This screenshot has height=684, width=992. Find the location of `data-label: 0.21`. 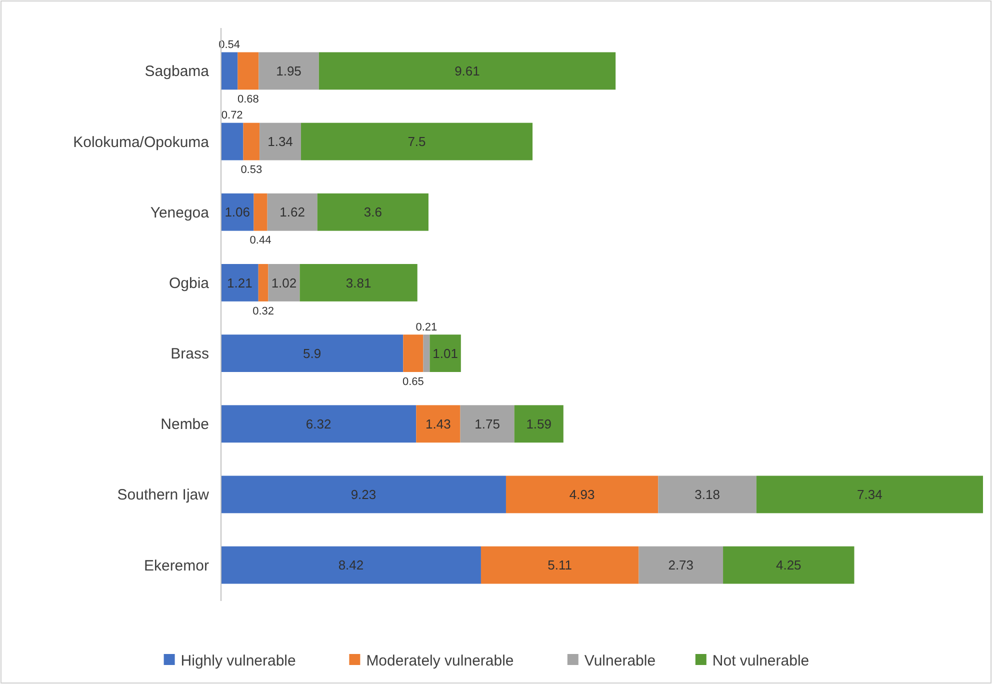

data-label: 0.21 is located at coordinates (427, 327).